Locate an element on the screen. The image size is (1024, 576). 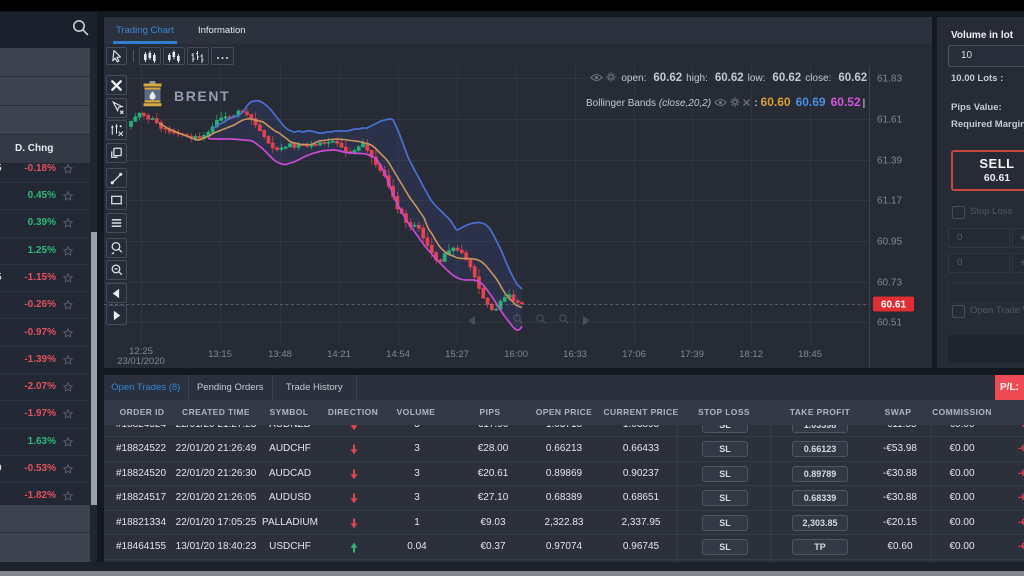
svg-text: 61.17 is located at coordinates (889, 201).